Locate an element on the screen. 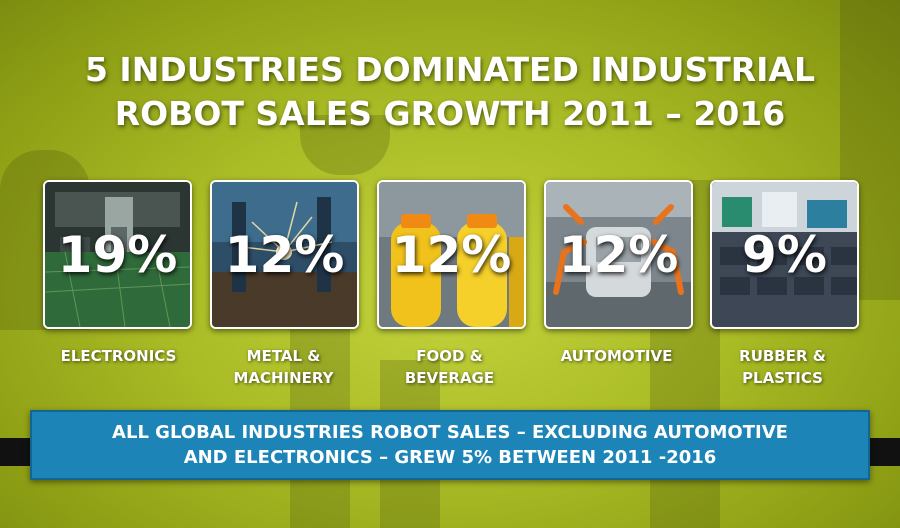  industry-label-metal-machinery: METAL & MACHINERY is located at coordinates (283, 367).